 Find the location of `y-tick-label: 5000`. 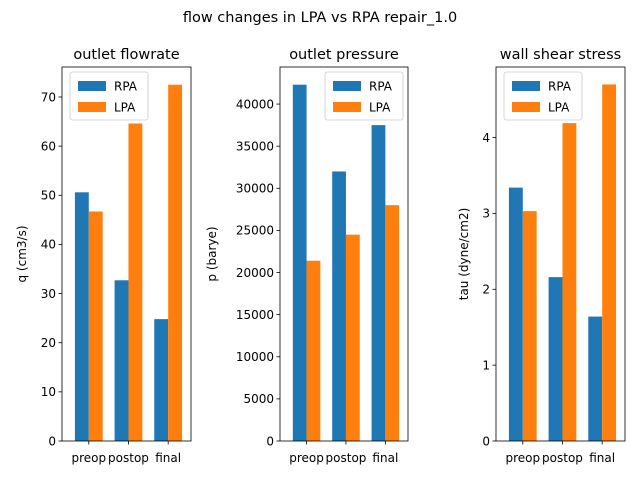

y-tick-label: 5000 is located at coordinates (258, 399).